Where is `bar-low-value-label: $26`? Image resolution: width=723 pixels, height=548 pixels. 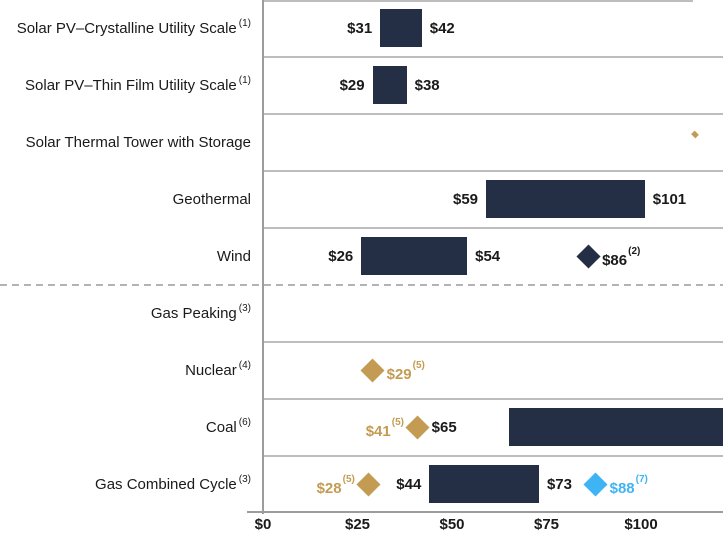 bar-low-value-label: $26 is located at coordinates (341, 256).